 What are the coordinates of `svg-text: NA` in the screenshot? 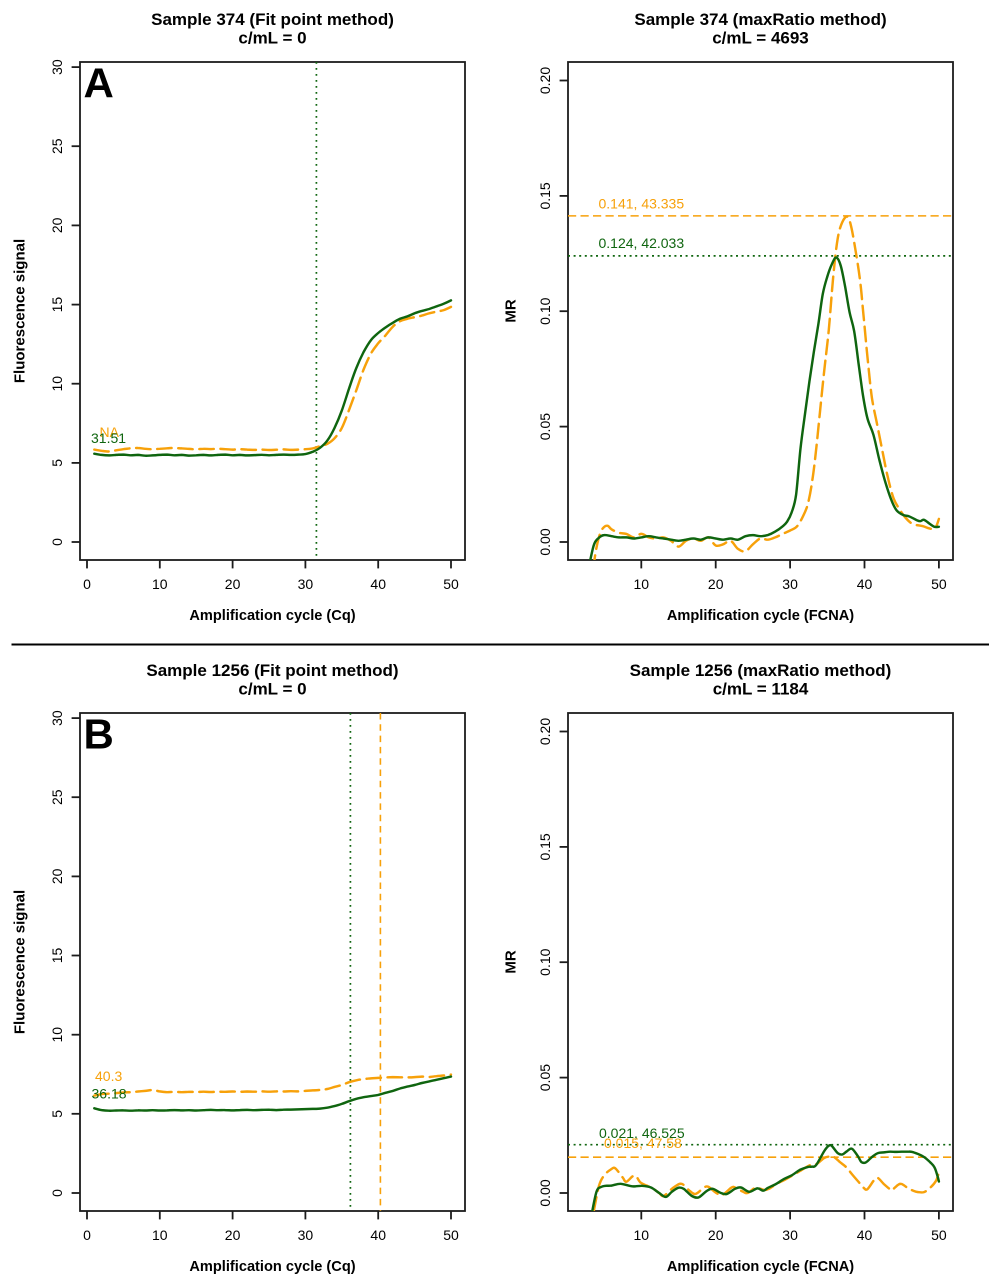 It's located at (110, 432).